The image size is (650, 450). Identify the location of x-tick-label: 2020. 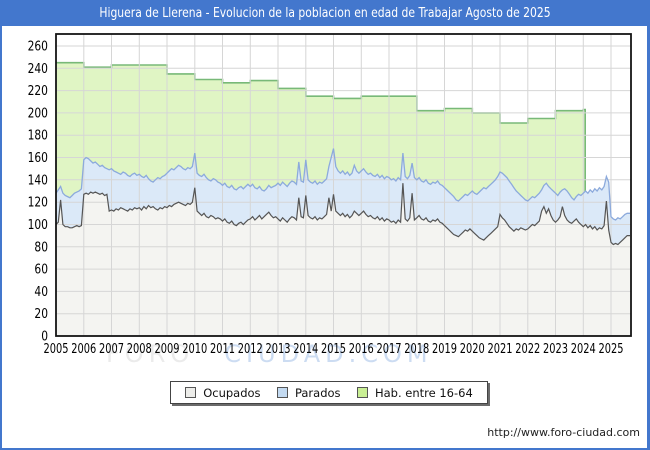
(472, 349).